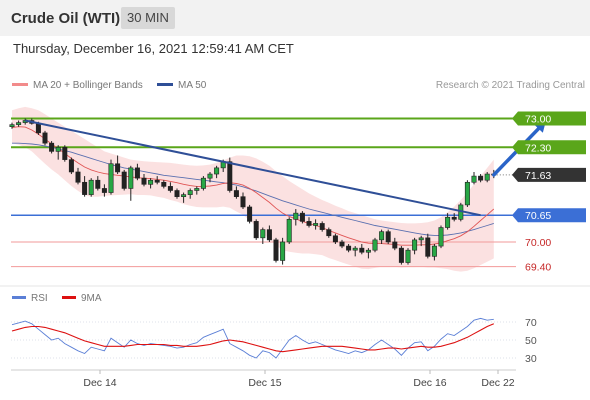 The height and width of the screenshot is (400, 590). I want to click on x-tick-label-0: Dec 14, so click(99, 383).